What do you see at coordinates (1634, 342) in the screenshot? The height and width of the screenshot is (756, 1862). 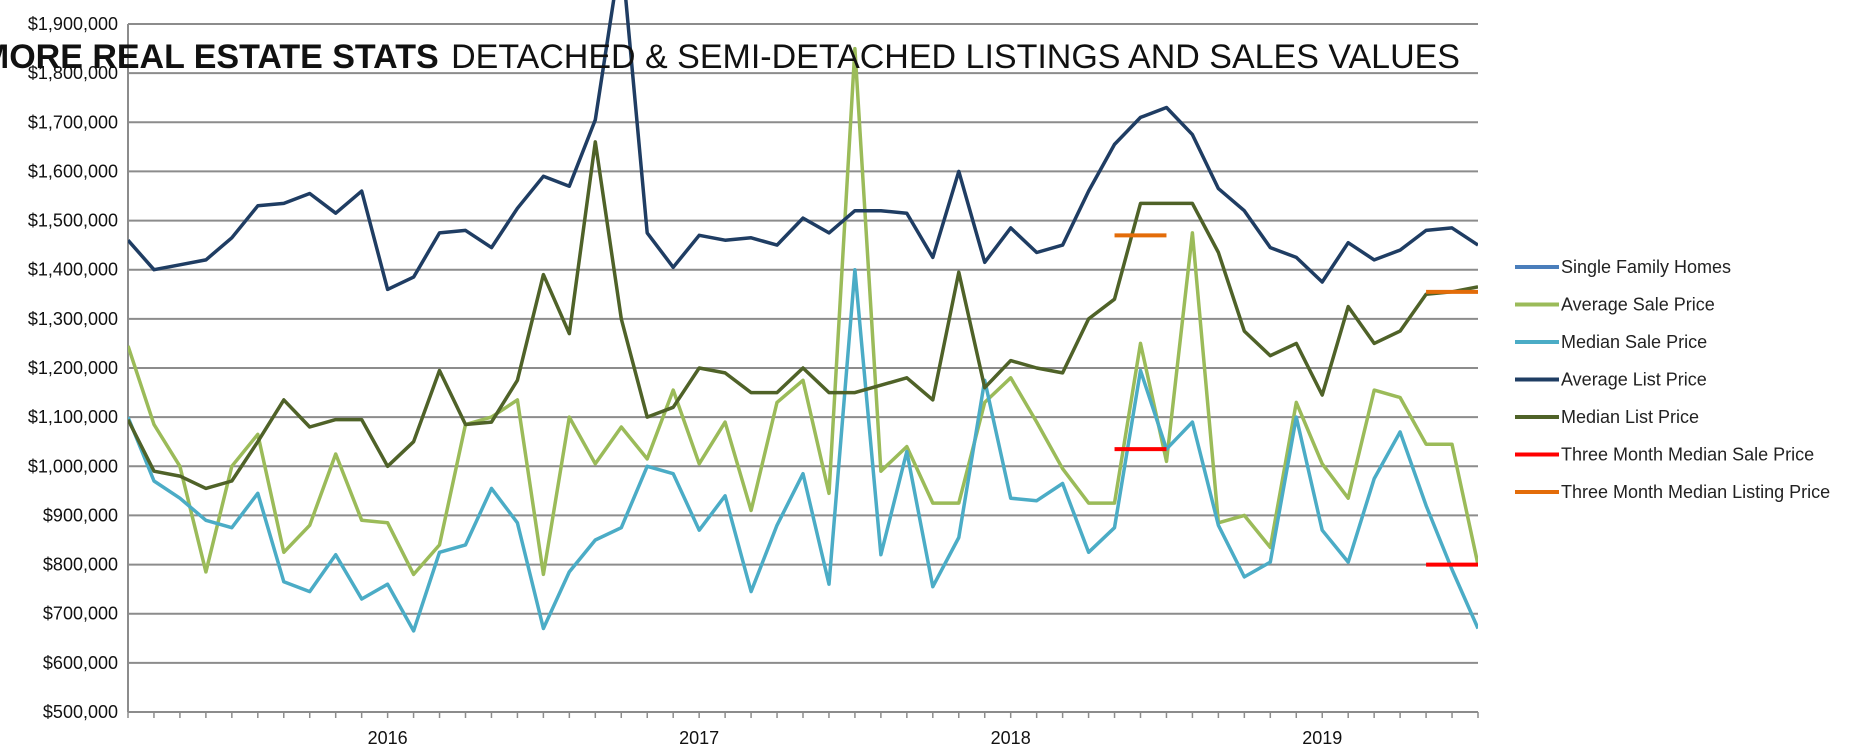 I see `legend-label-median-sale-price: Median Sale Price` at bounding box center [1634, 342].